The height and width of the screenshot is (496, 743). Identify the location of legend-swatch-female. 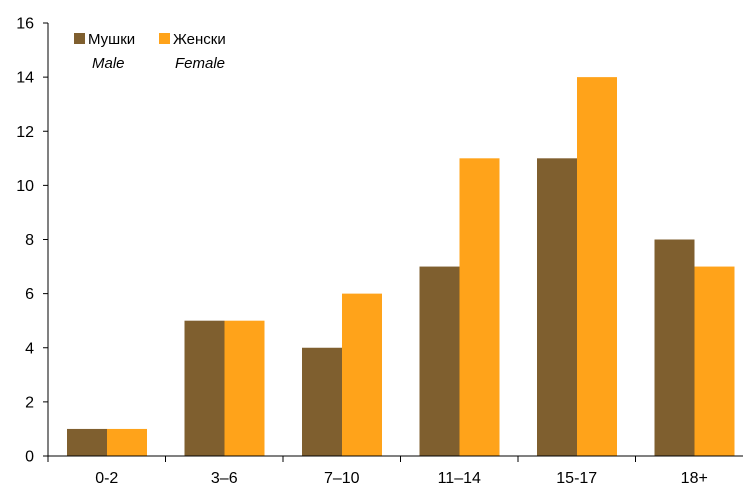
(164, 38).